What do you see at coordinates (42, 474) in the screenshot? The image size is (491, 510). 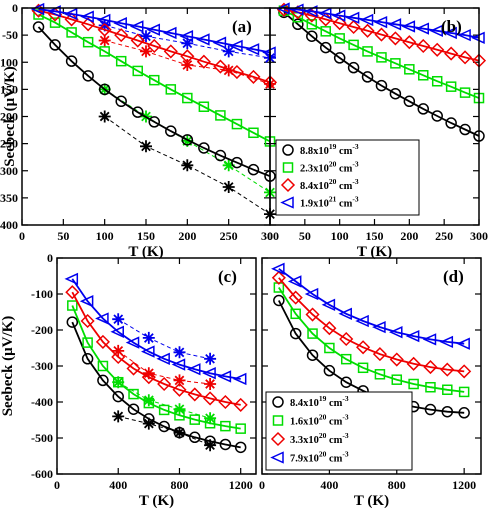 I see `y-tick-label: -600` at bounding box center [42, 474].